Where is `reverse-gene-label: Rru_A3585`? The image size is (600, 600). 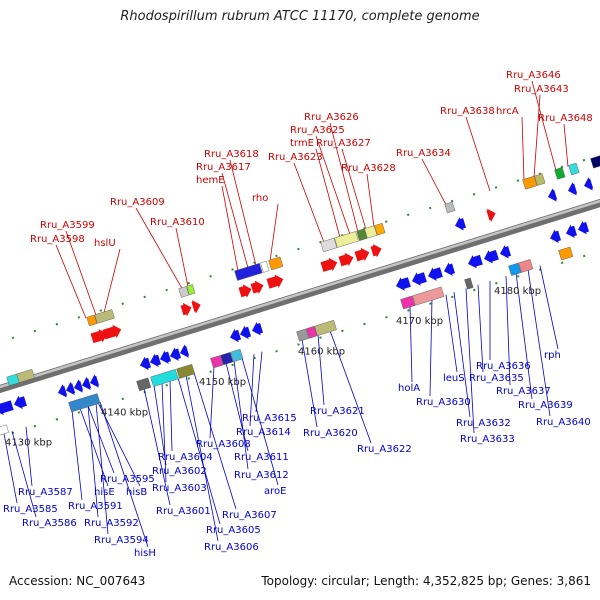 reverse-gene-label: Rru_A3585 is located at coordinates (30, 509).